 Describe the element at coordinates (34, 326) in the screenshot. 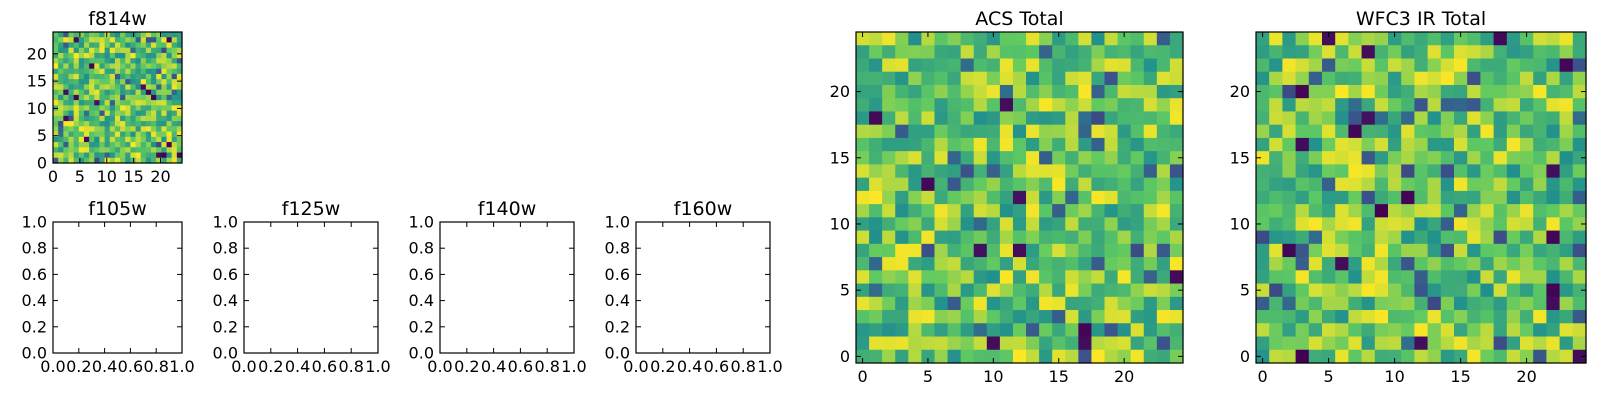

I see `y-tick-label: 0.2` at that location.